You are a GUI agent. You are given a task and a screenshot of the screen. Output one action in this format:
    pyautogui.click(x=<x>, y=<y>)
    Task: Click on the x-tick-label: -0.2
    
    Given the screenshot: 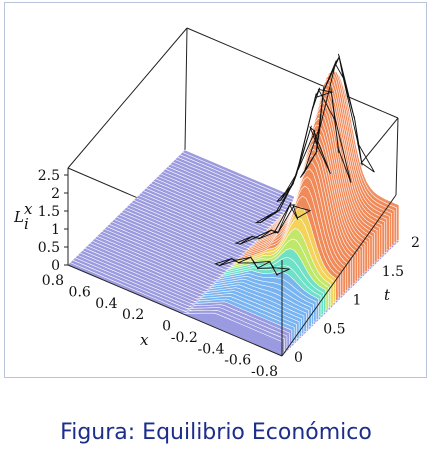 What is the action you would take?
    pyautogui.click(x=184, y=338)
    